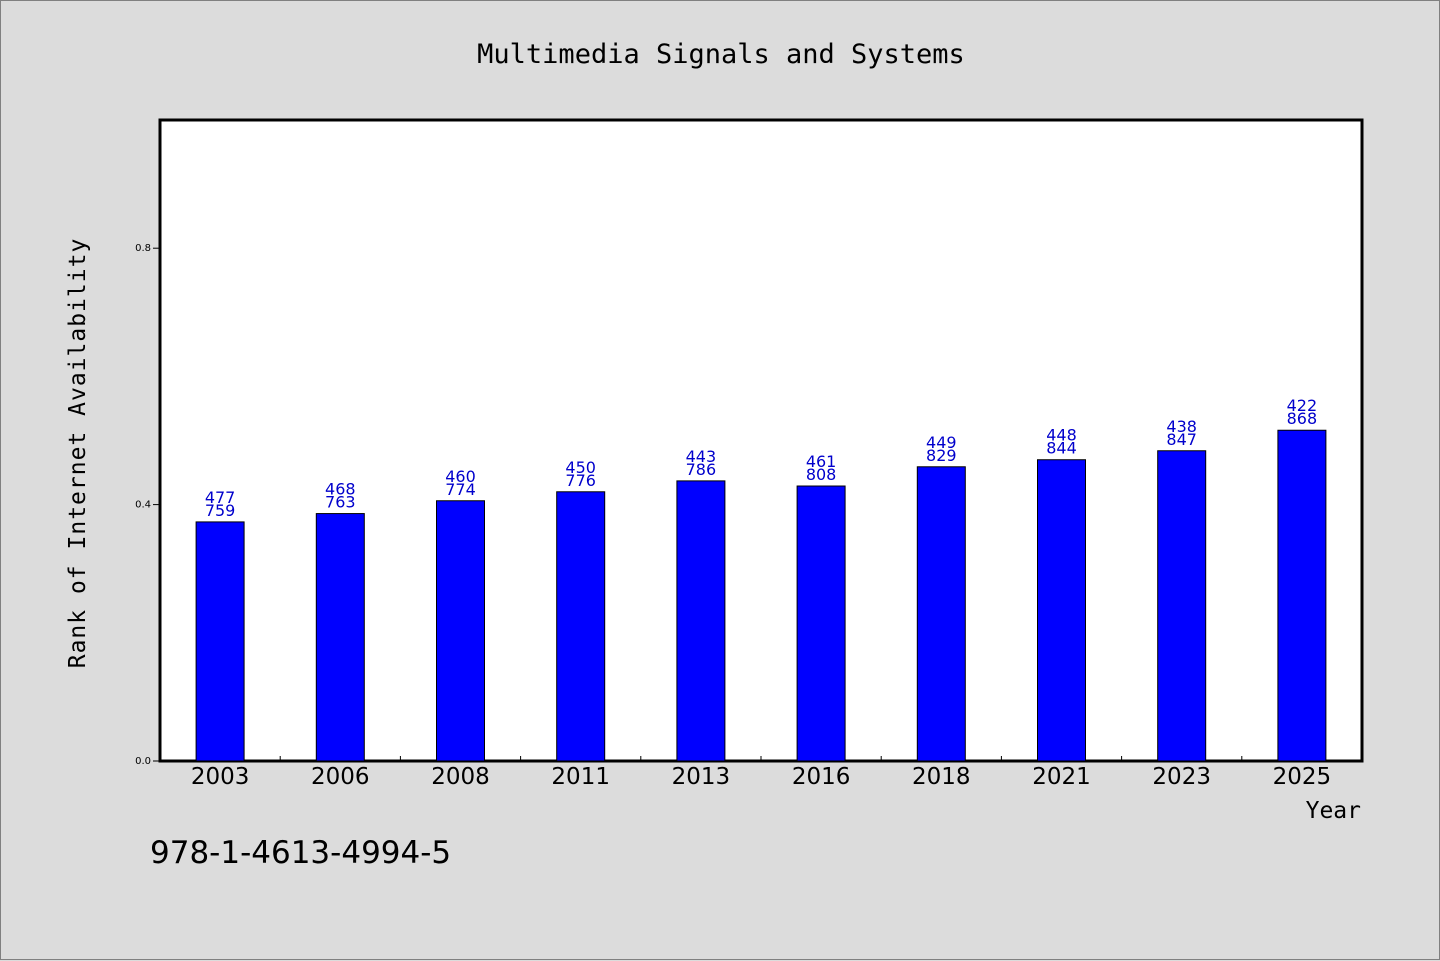  What do you see at coordinates (143, 505) in the screenshot?
I see `y-tick-label: 0.4` at bounding box center [143, 505].